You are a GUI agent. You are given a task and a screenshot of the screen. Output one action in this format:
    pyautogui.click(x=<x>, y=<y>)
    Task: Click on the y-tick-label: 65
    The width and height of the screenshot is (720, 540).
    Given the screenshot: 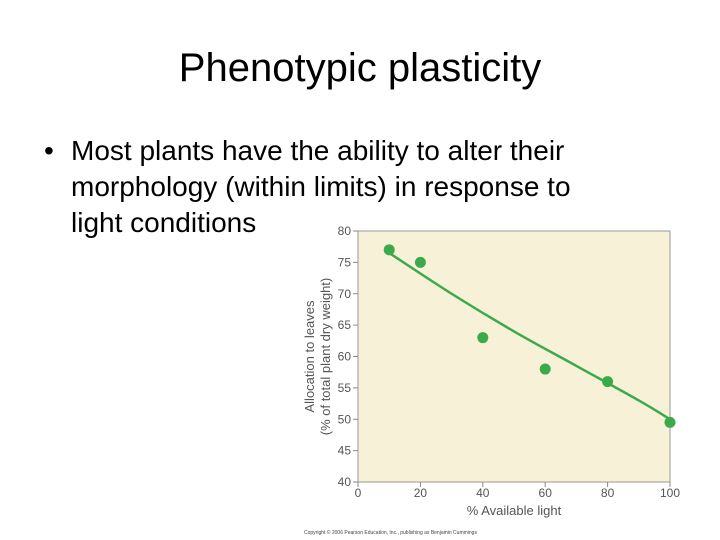 What is the action you would take?
    pyautogui.click(x=345, y=325)
    